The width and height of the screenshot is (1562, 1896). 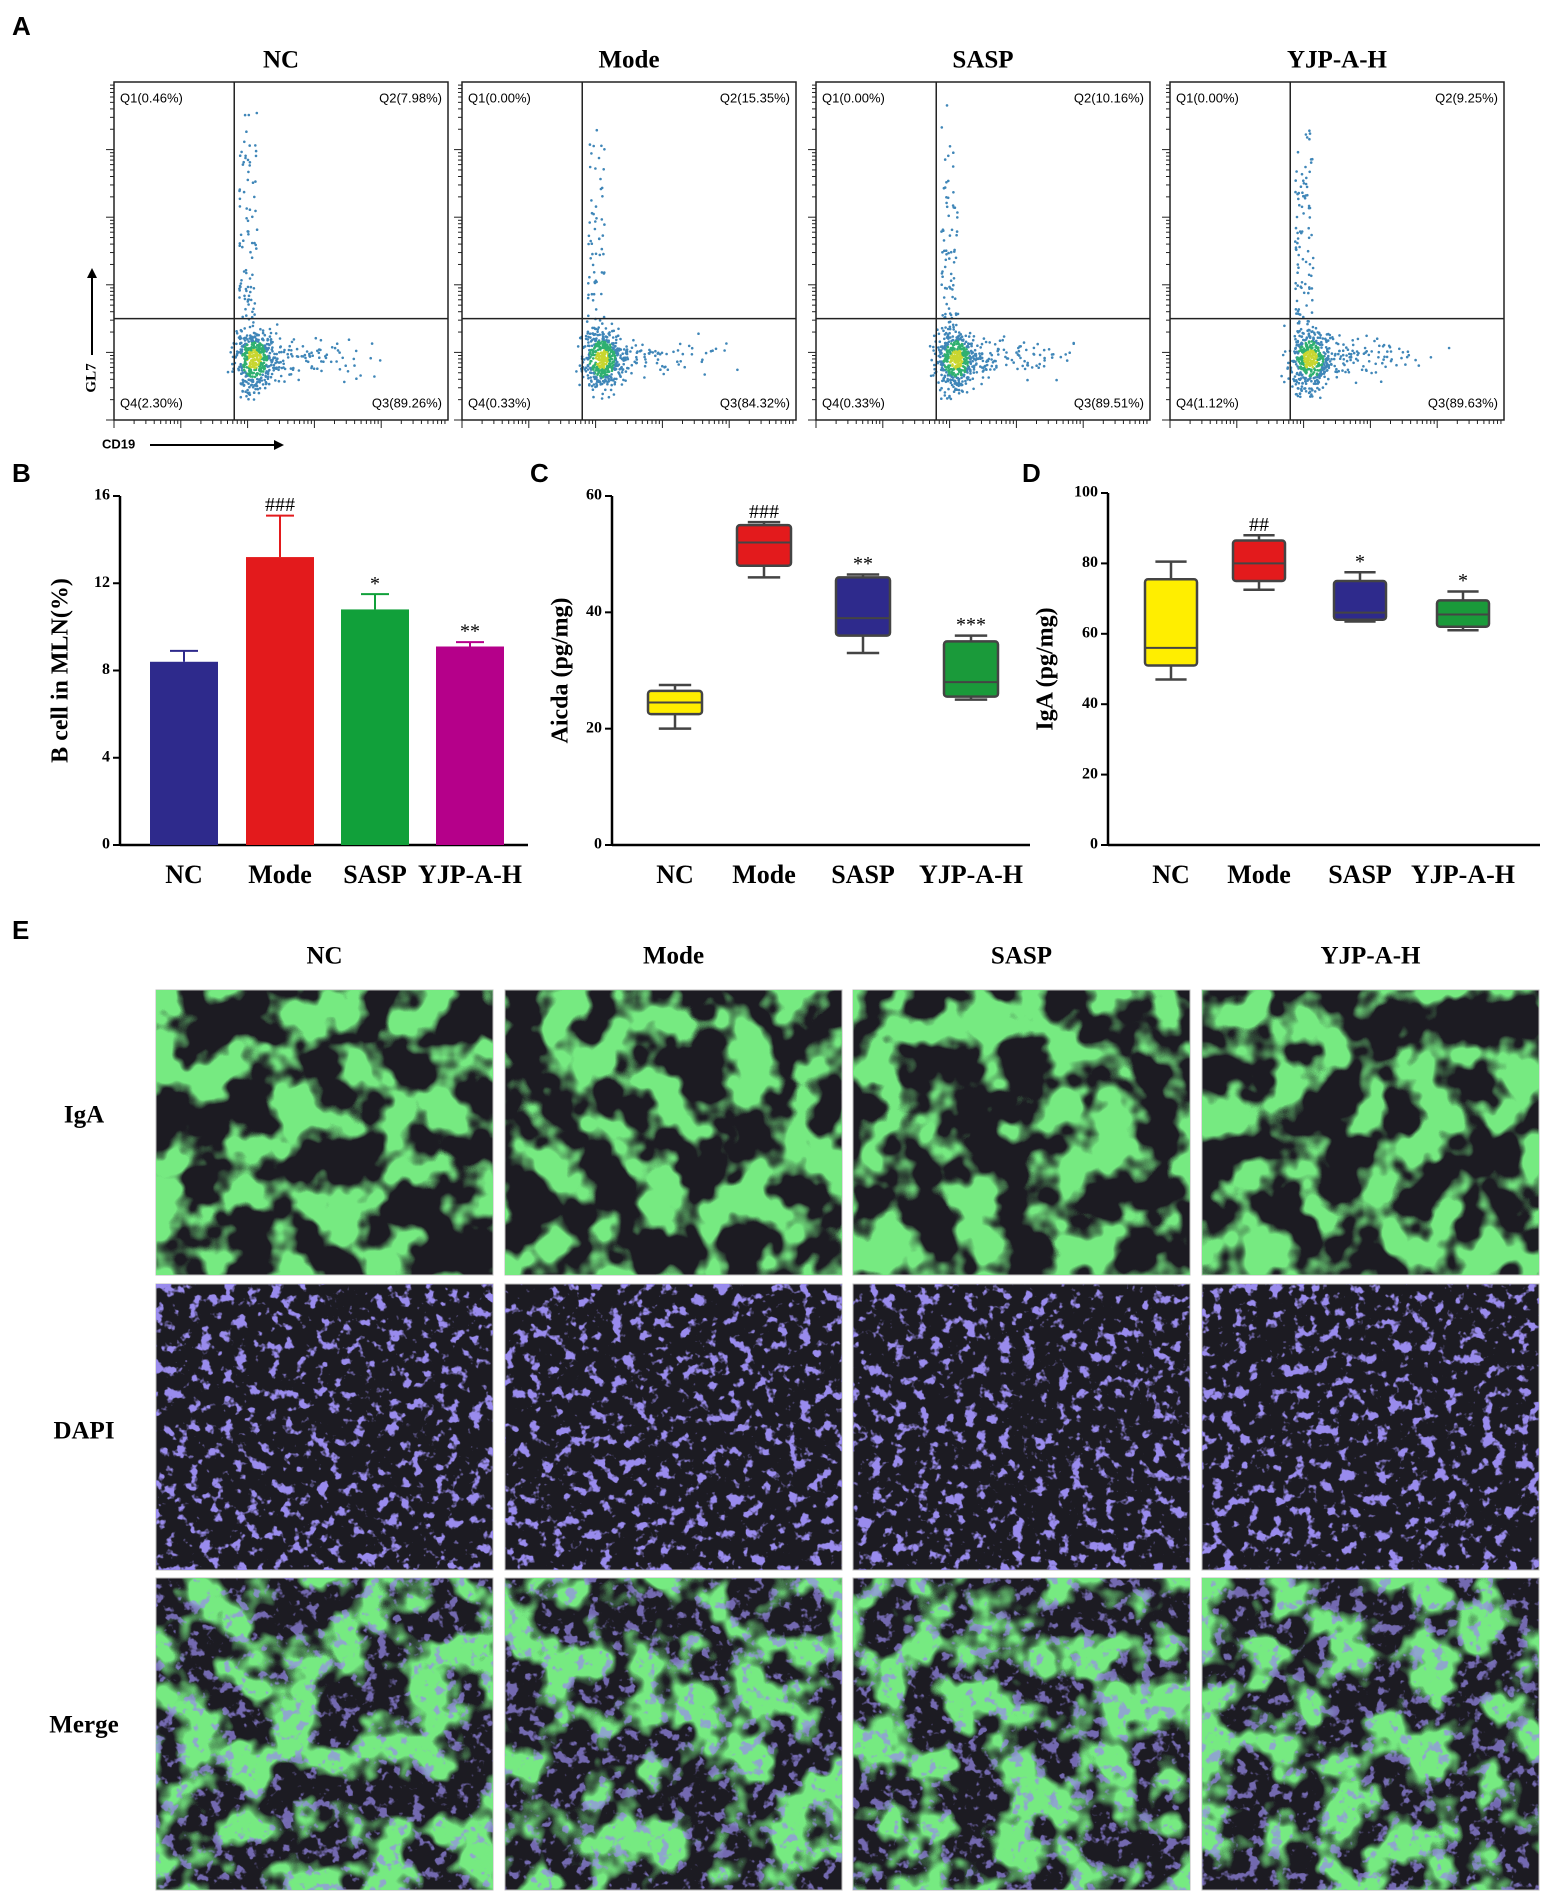 I want to click on panel-label: E, so click(x=20, y=930).